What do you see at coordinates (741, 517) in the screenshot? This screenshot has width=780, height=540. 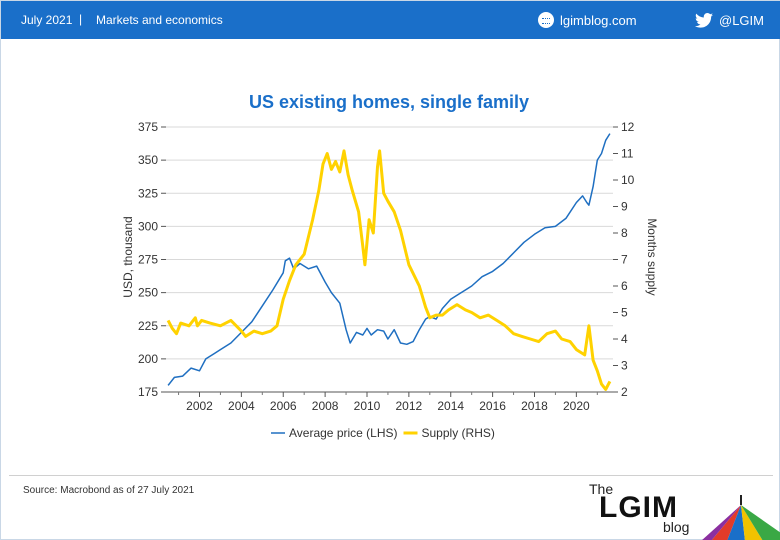 I see `umbrella-icon` at bounding box center [741, 517].